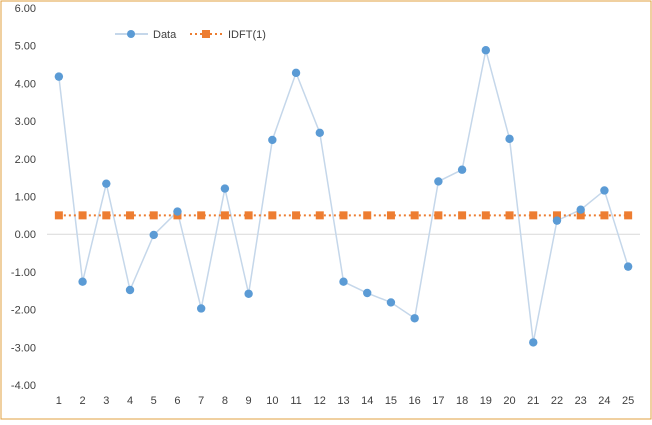 This screenshot has height=425, width=652. What do you see at coordinates (177, 401) in the screenshot?
I see `x-tick-label: 6` at bounding box center [177, 401].